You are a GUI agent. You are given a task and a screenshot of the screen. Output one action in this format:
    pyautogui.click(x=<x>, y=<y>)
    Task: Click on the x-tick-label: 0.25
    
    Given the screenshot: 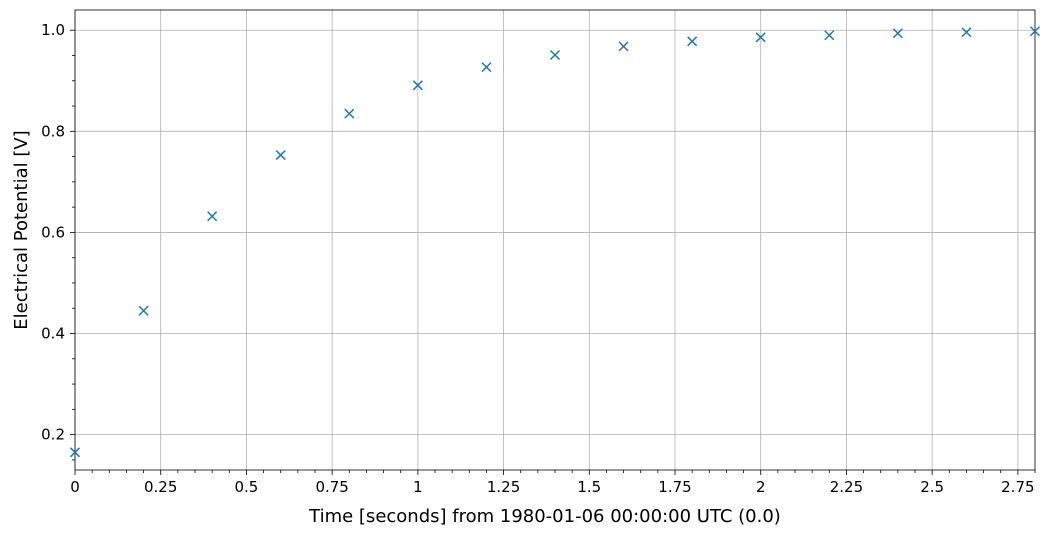 What is the action you would take?
    pyautogui.click(x=160, y=487)
    